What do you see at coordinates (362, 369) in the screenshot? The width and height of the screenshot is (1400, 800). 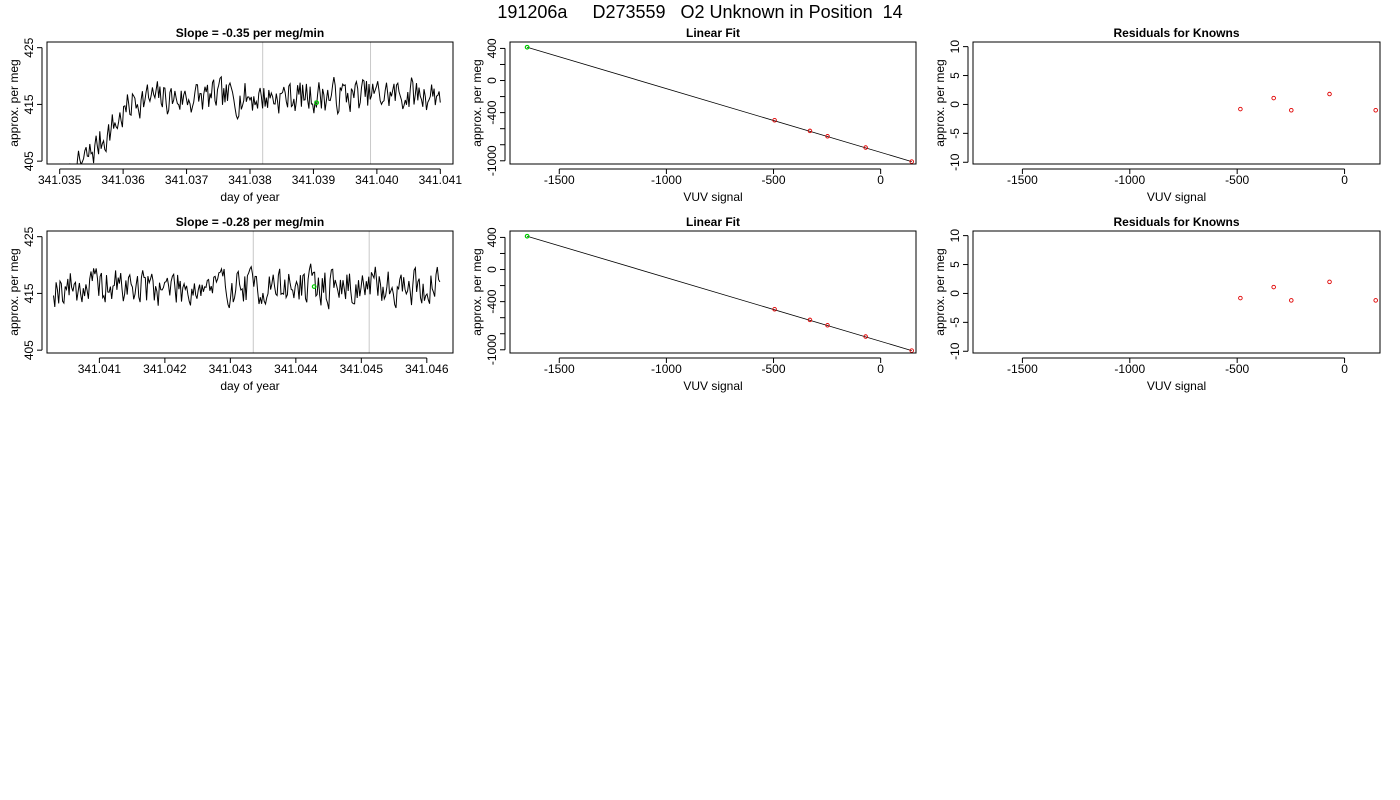 I see `x-tick-label: 341.045` at bounding box center [362, 369].